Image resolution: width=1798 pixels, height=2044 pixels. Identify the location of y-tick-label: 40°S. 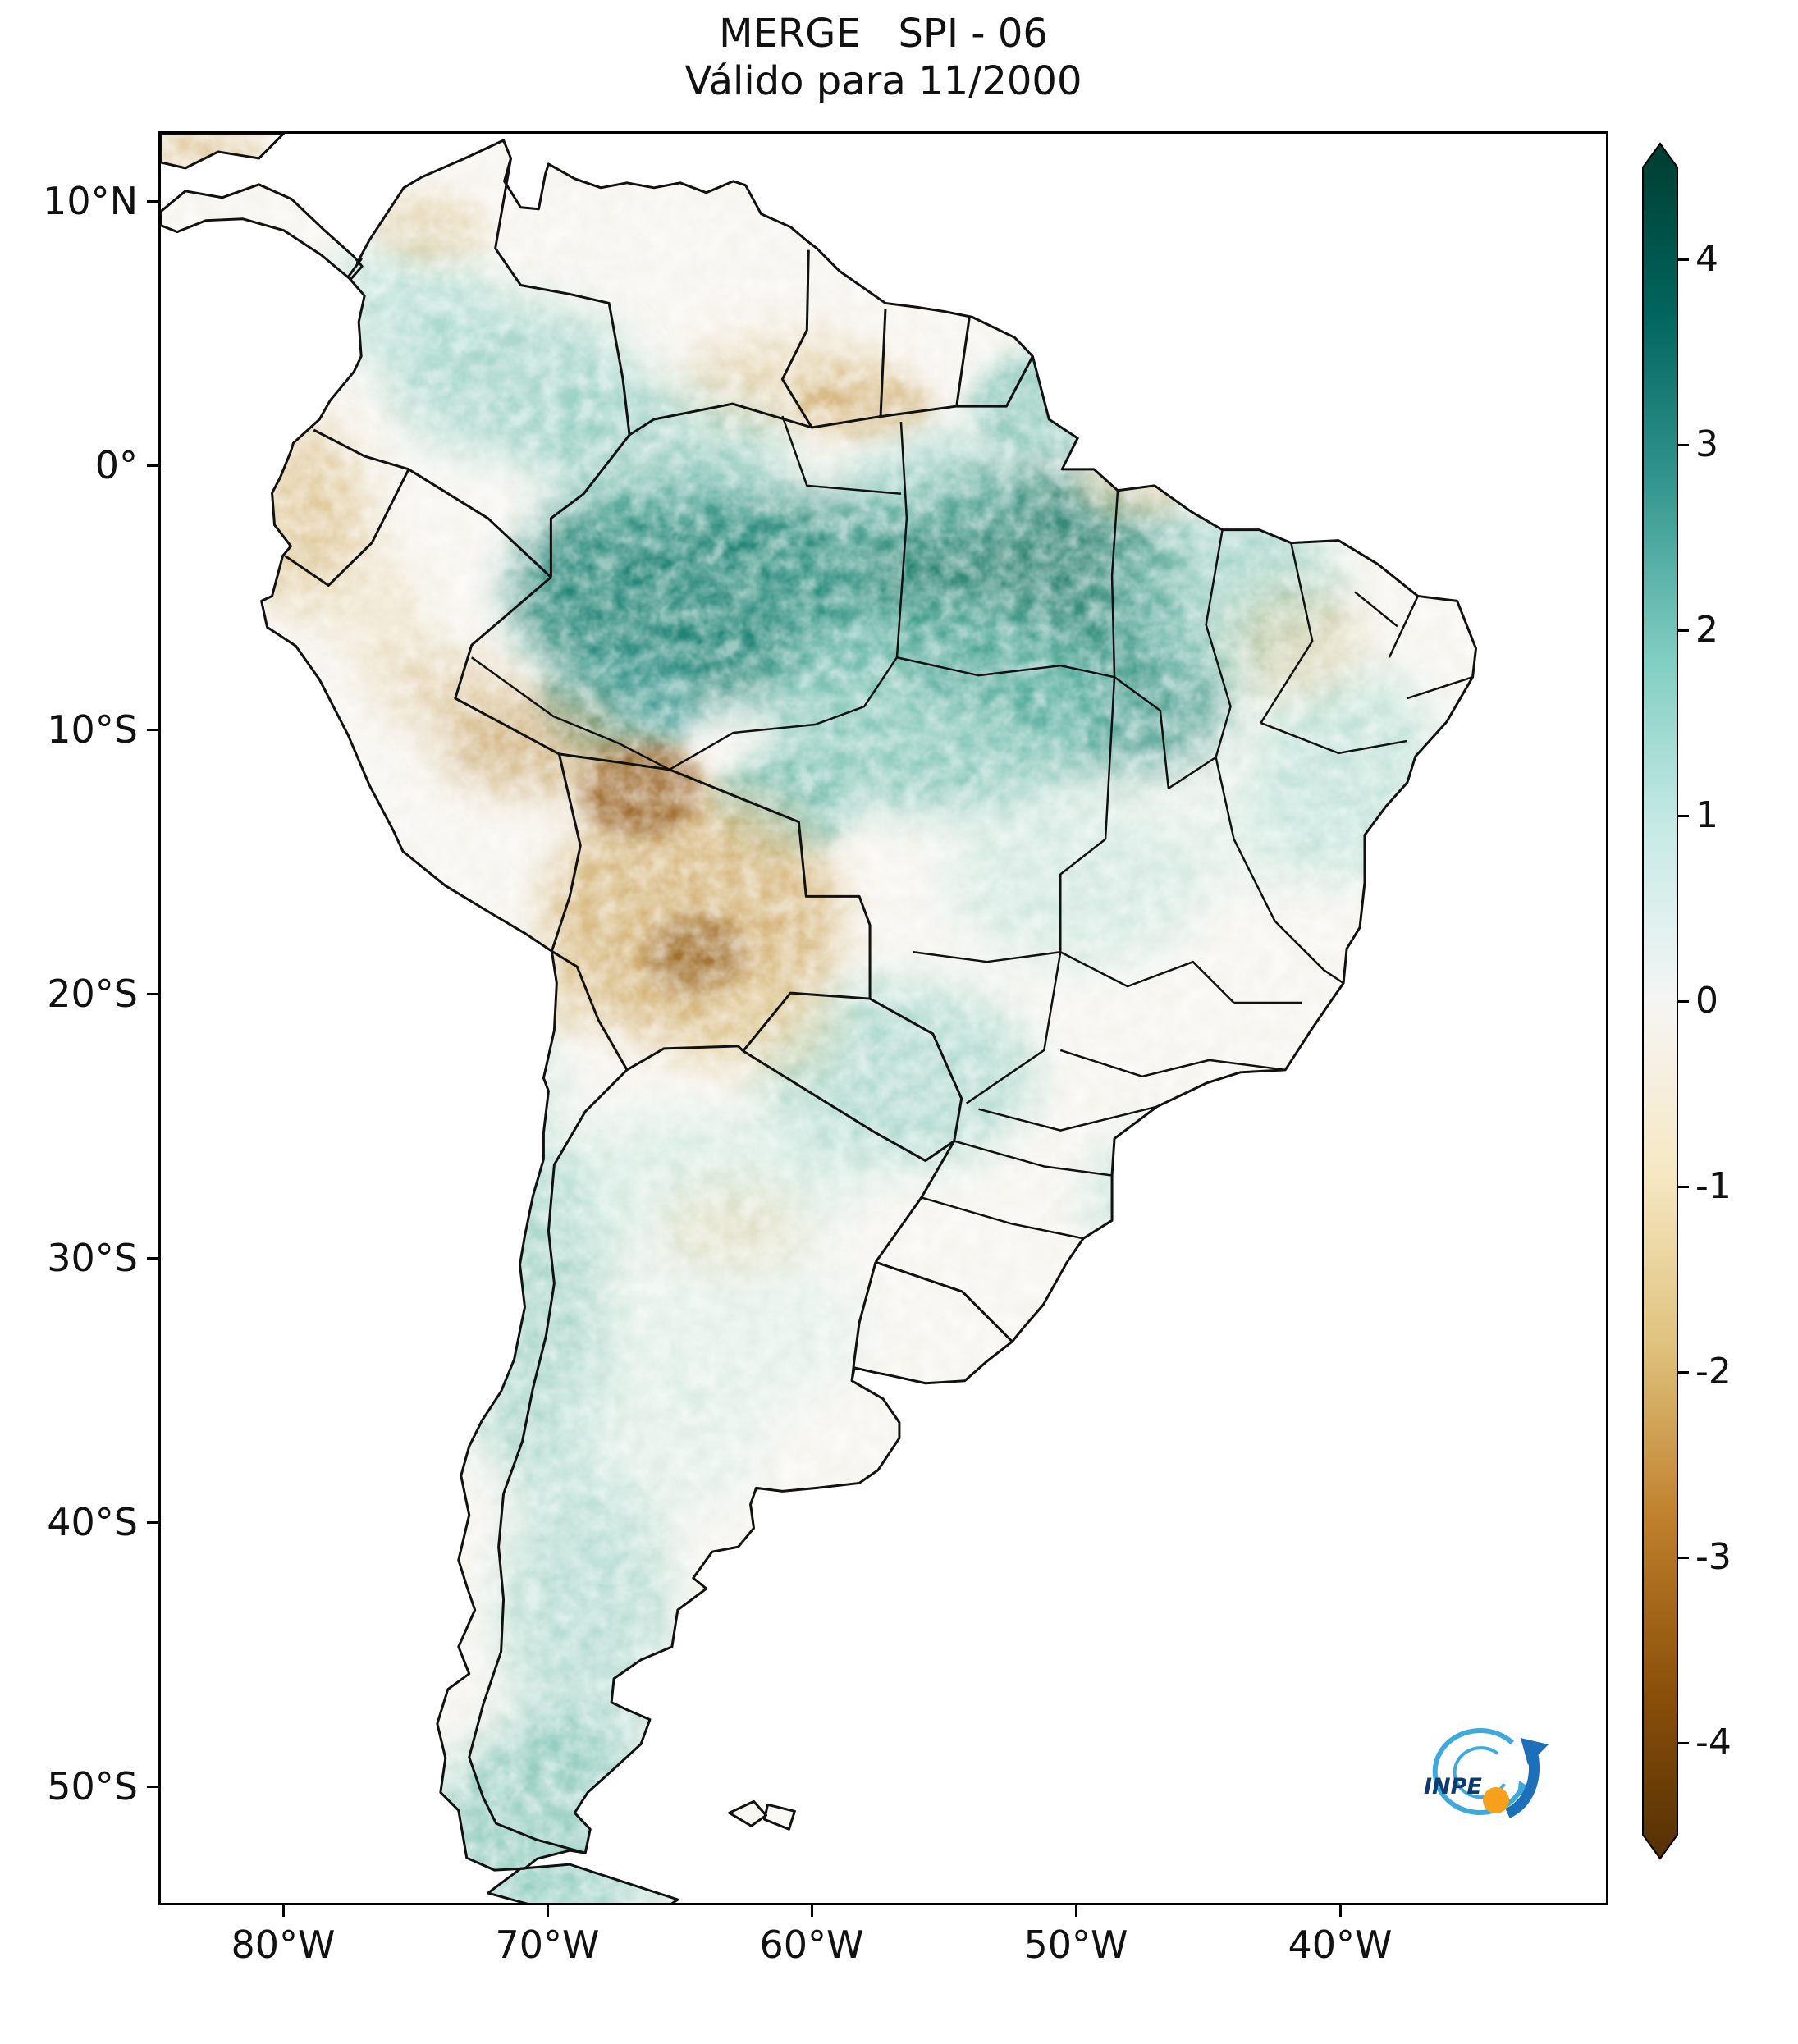
(92, 1522).